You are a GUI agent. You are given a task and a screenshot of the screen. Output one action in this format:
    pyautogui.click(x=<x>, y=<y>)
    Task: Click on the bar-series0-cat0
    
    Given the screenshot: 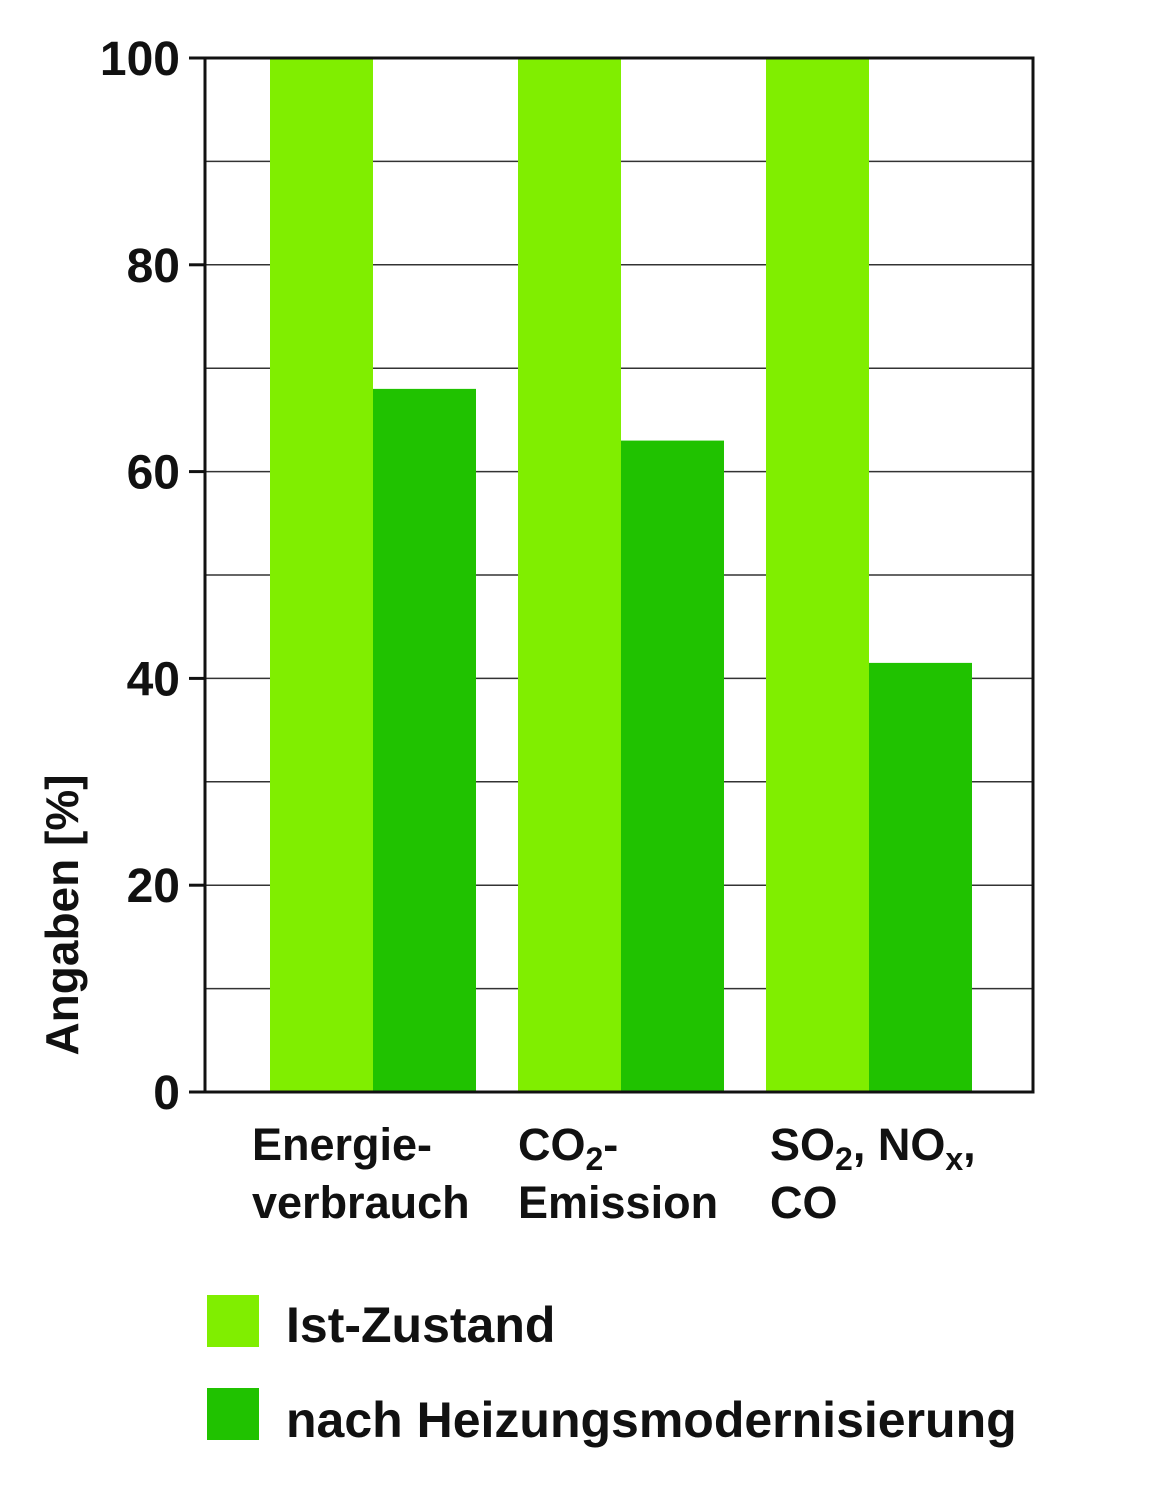 What is the action you would take?
    pyautogui.click(x=321, y=575)
    